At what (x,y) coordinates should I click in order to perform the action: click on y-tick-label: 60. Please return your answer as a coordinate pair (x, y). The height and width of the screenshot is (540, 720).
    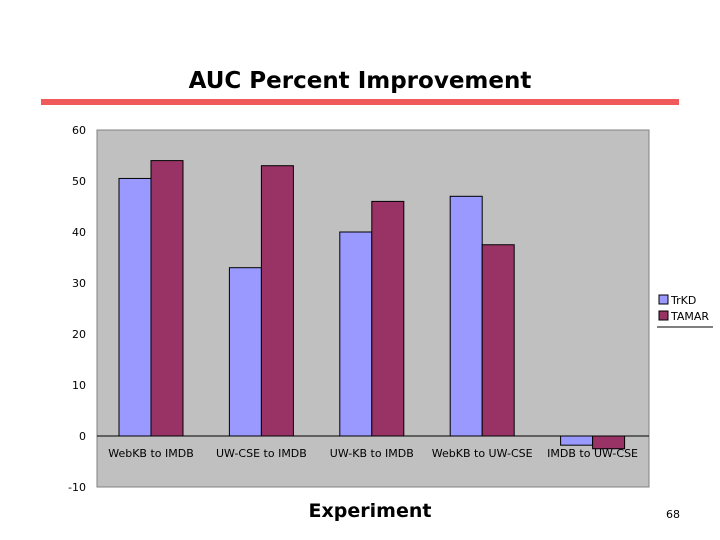
    Looking at the image, I should click on (79, 130).